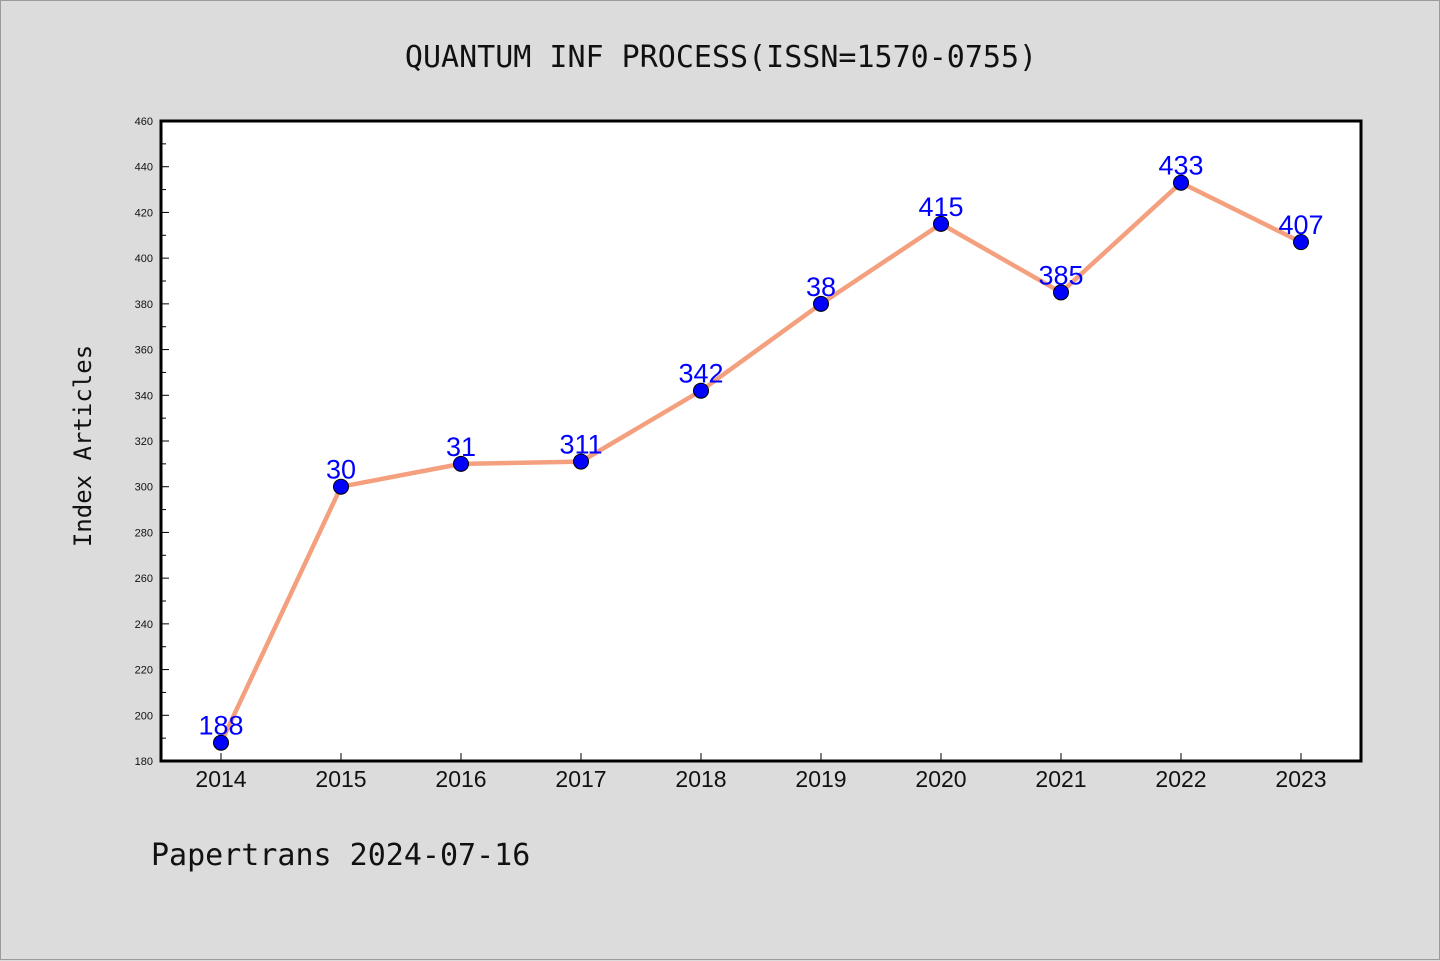 This screenshot has height=961, width=1440. What do you see at coordinates (341, 470) in the screenshot?
I see `data-label: 30` at bounding box center [341, 470].